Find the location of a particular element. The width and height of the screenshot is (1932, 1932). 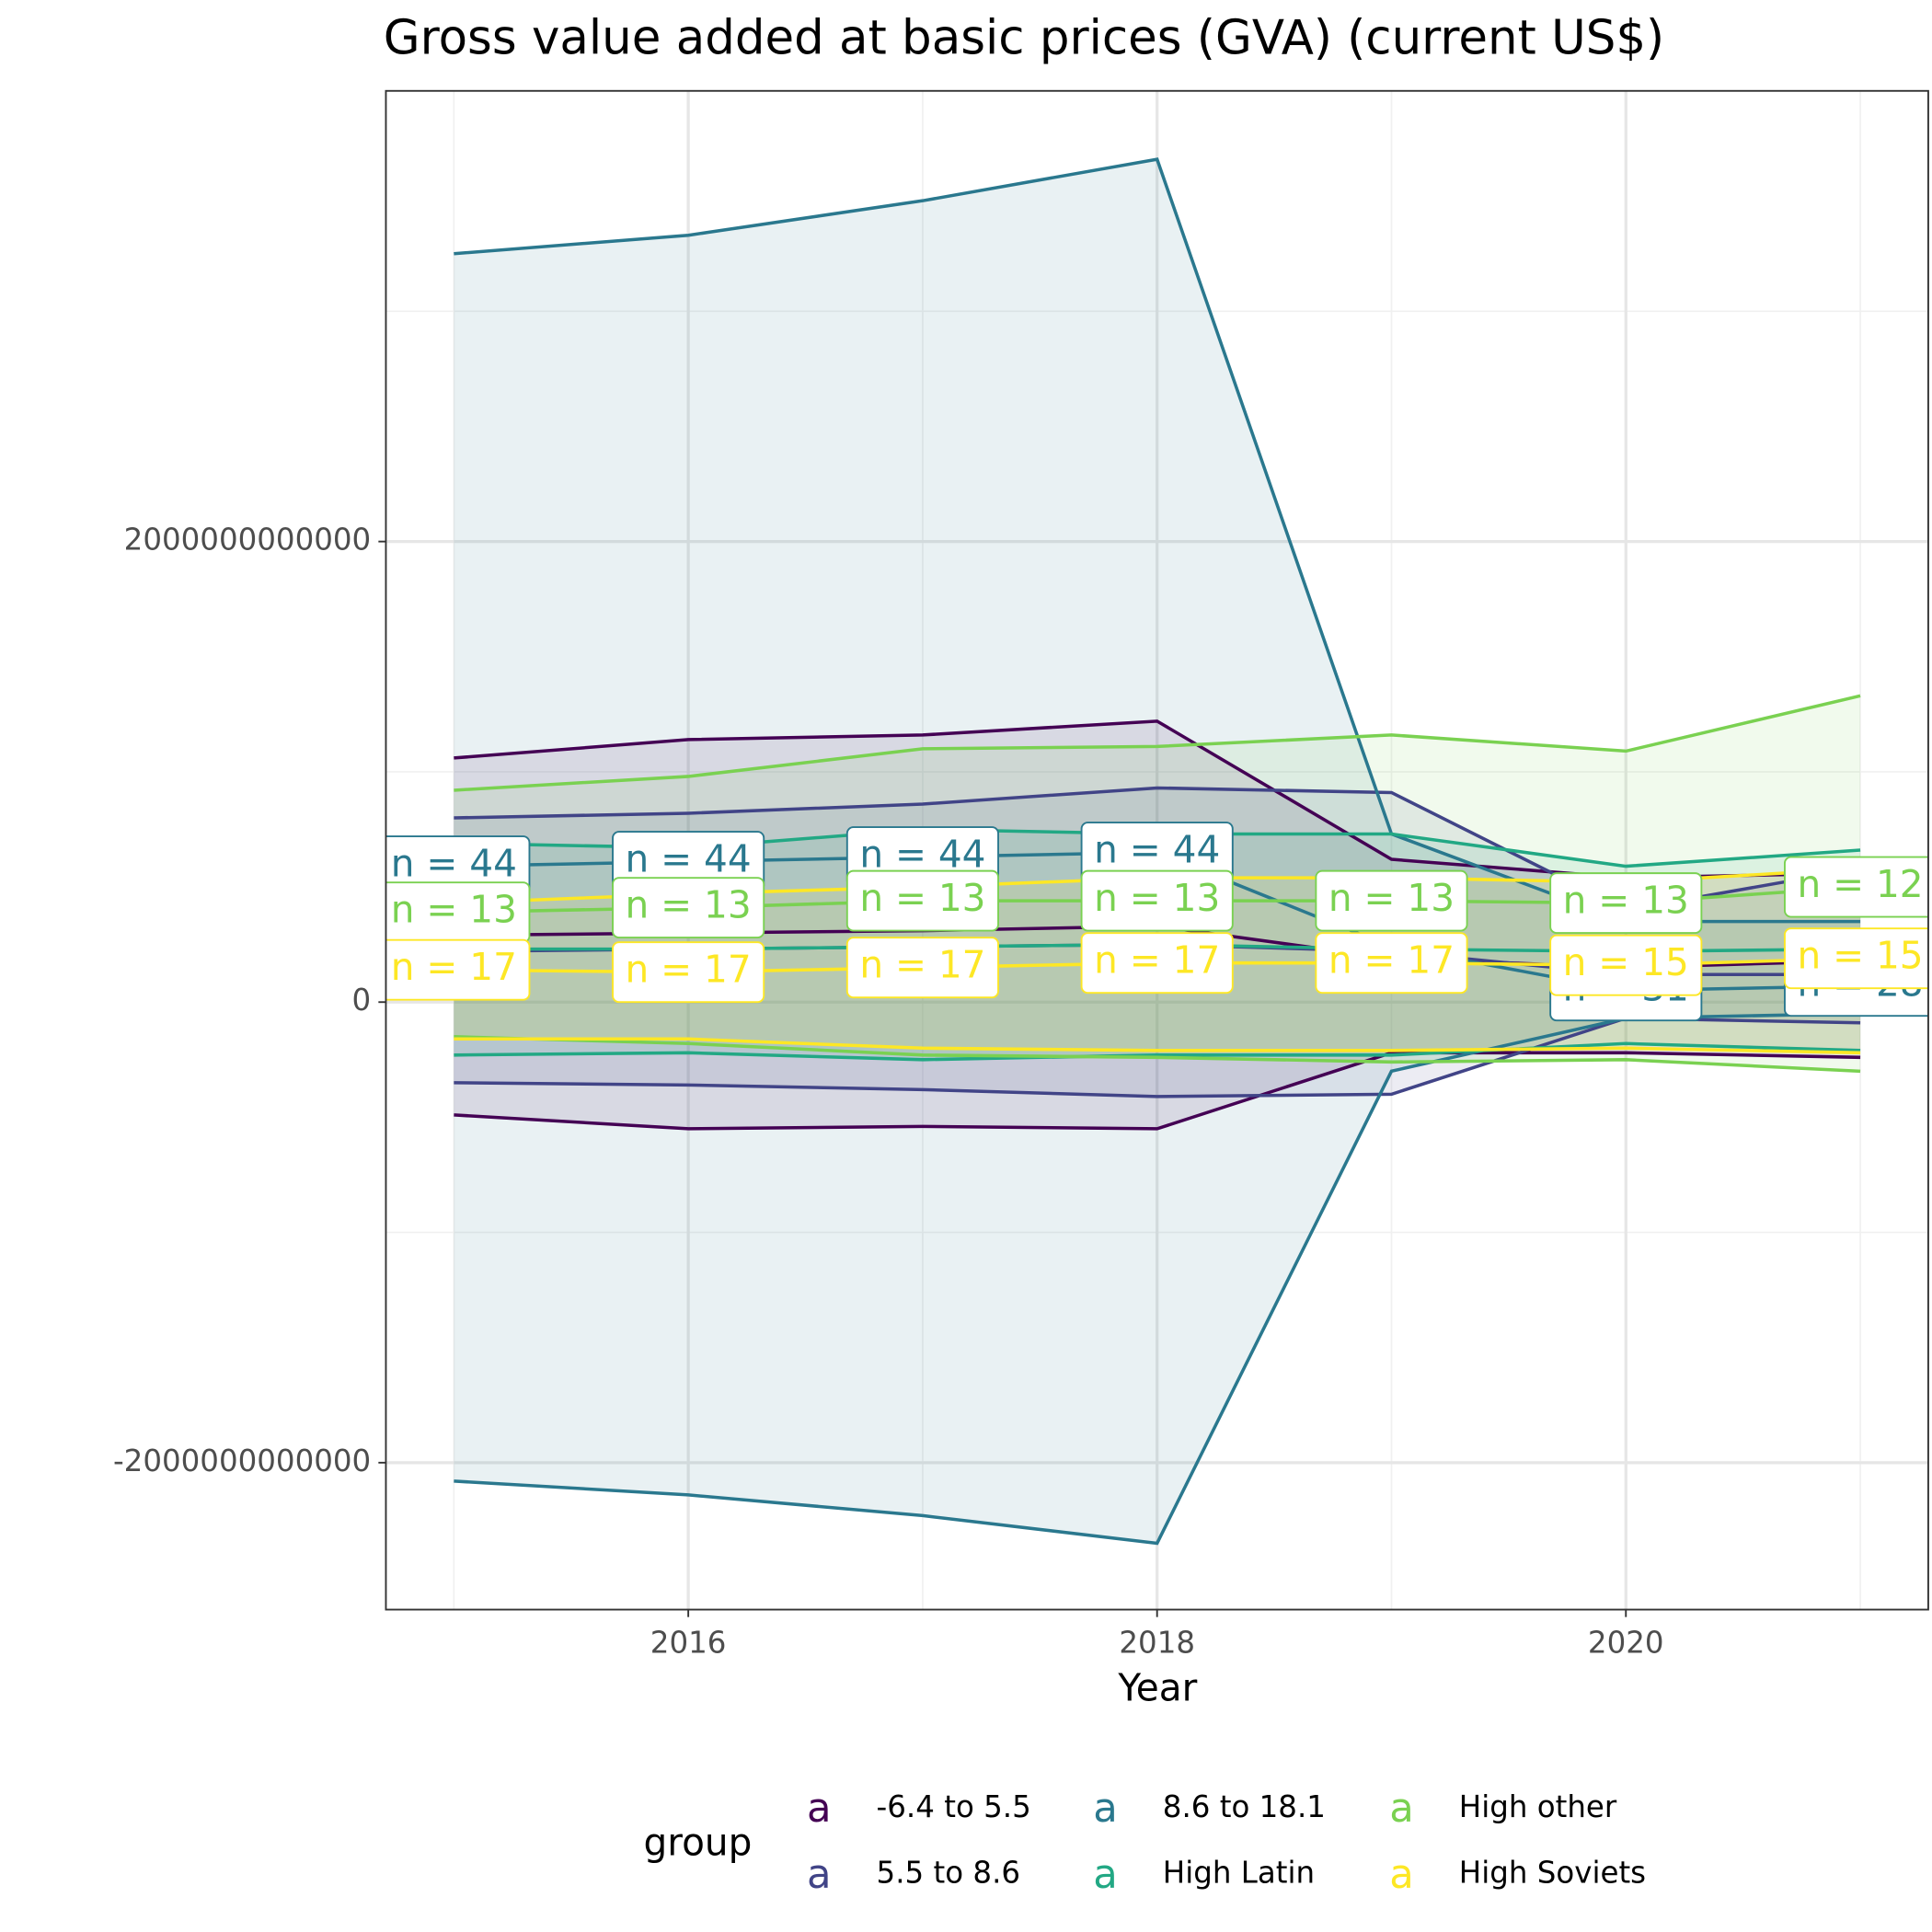

n-label-text: n = 12 is located at coordinates (1860, 884).